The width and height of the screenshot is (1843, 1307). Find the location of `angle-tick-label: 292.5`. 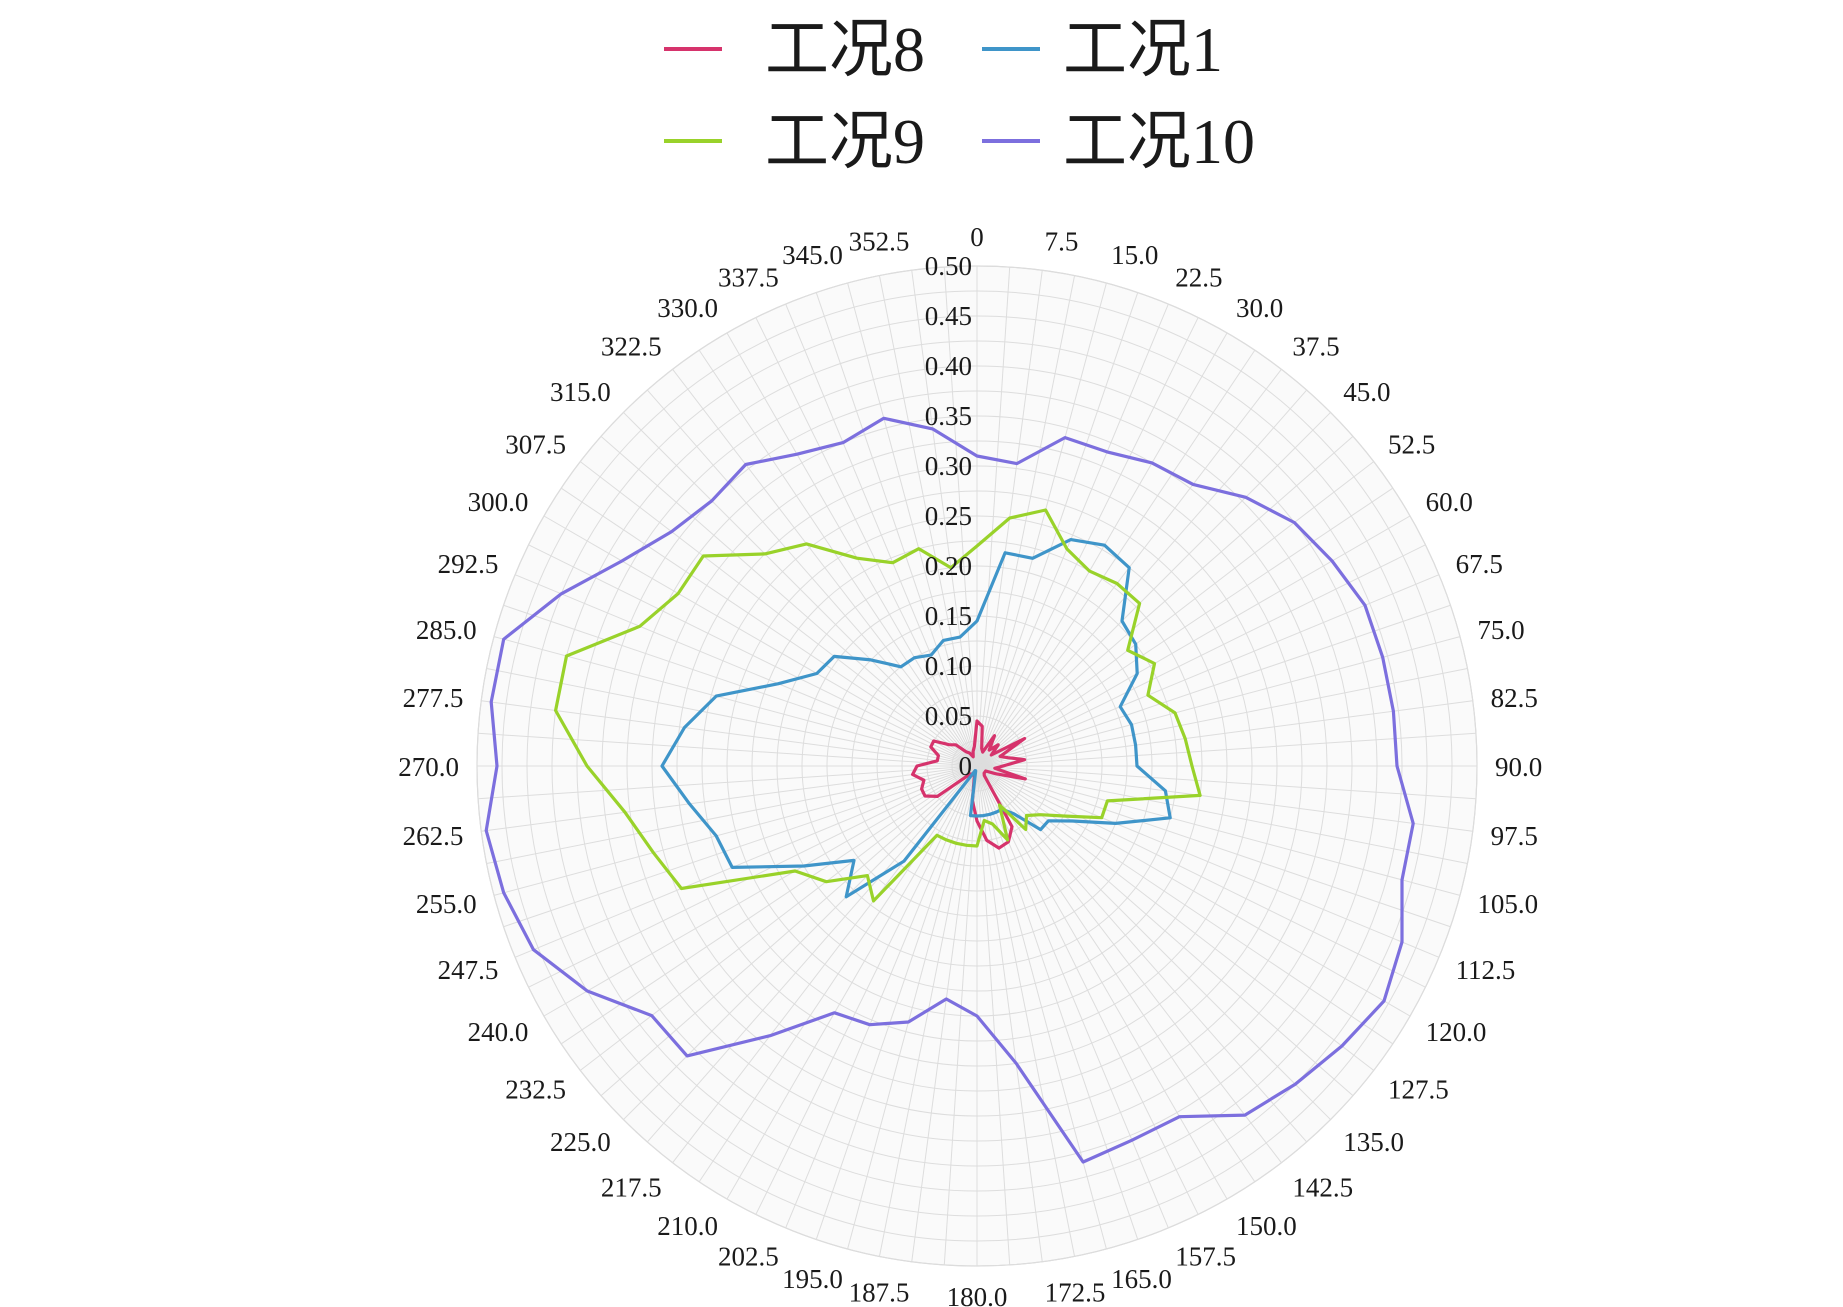

angle-tick-label: 292.5 is located at coordinates (468, 564).